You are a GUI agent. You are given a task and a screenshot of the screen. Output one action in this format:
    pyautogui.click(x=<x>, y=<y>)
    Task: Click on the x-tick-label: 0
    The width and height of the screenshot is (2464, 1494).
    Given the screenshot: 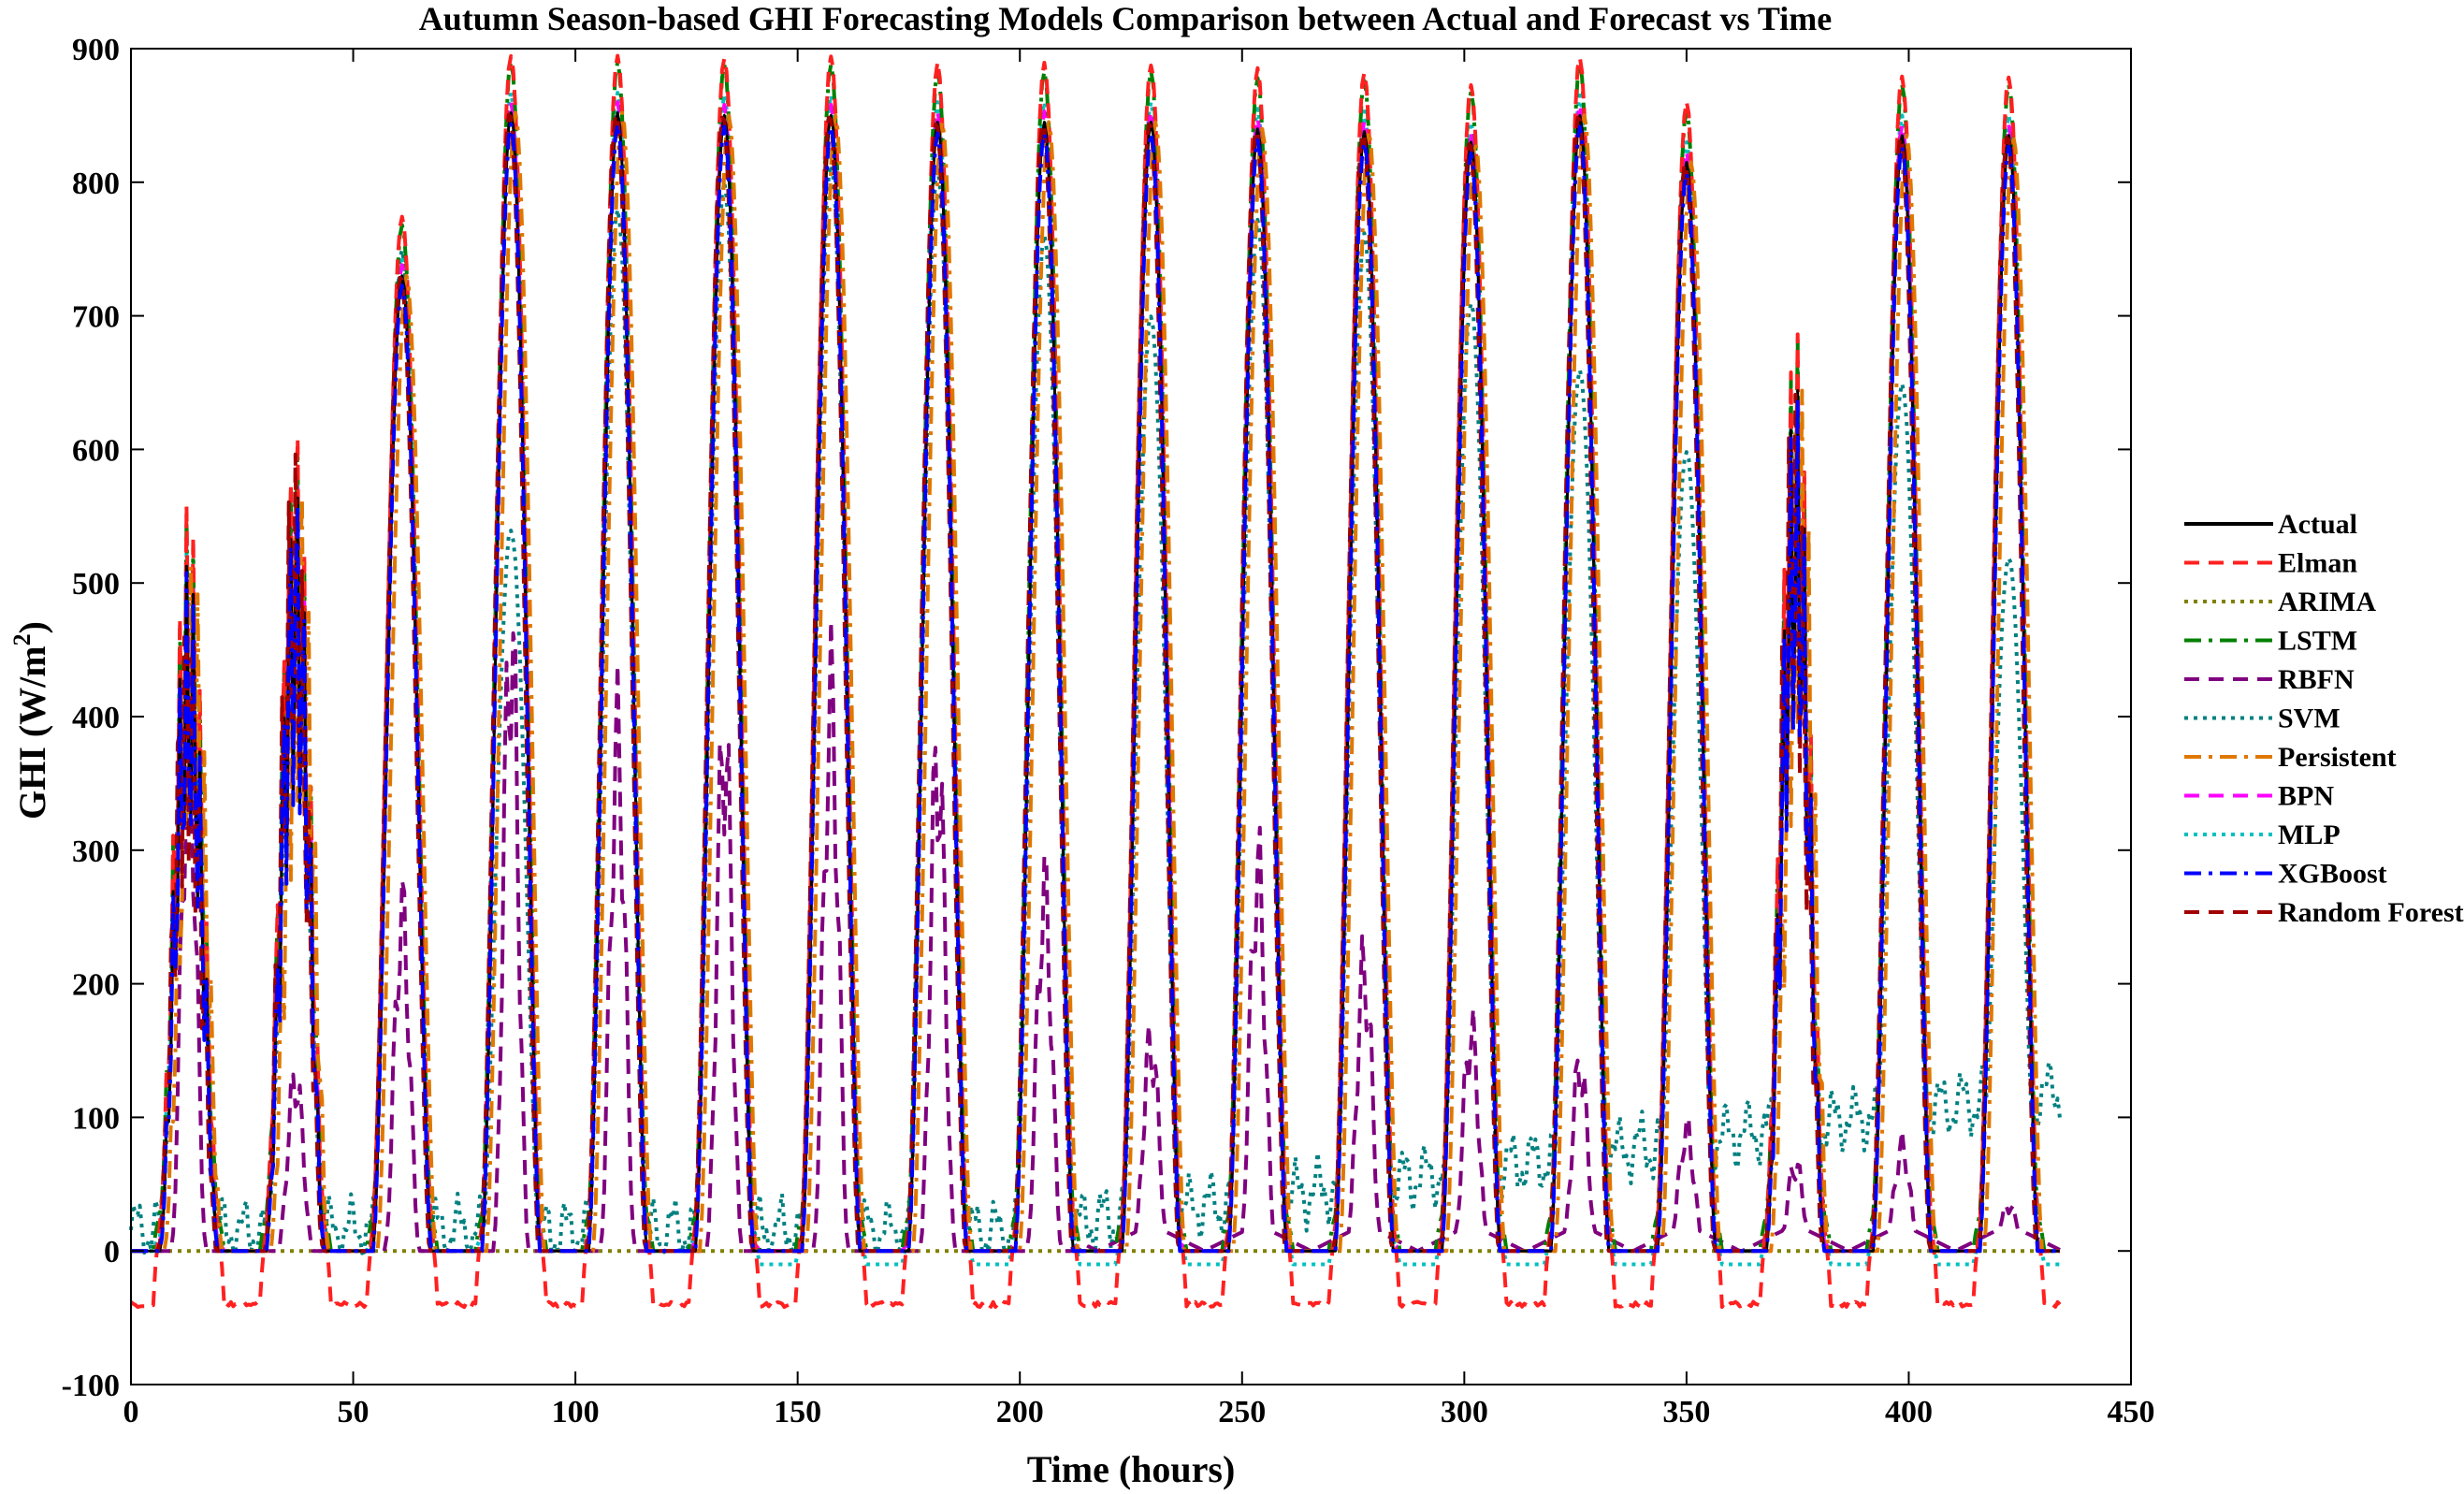 What is the action you would take?
    pyautogui.click(x=131, y=1412)
    